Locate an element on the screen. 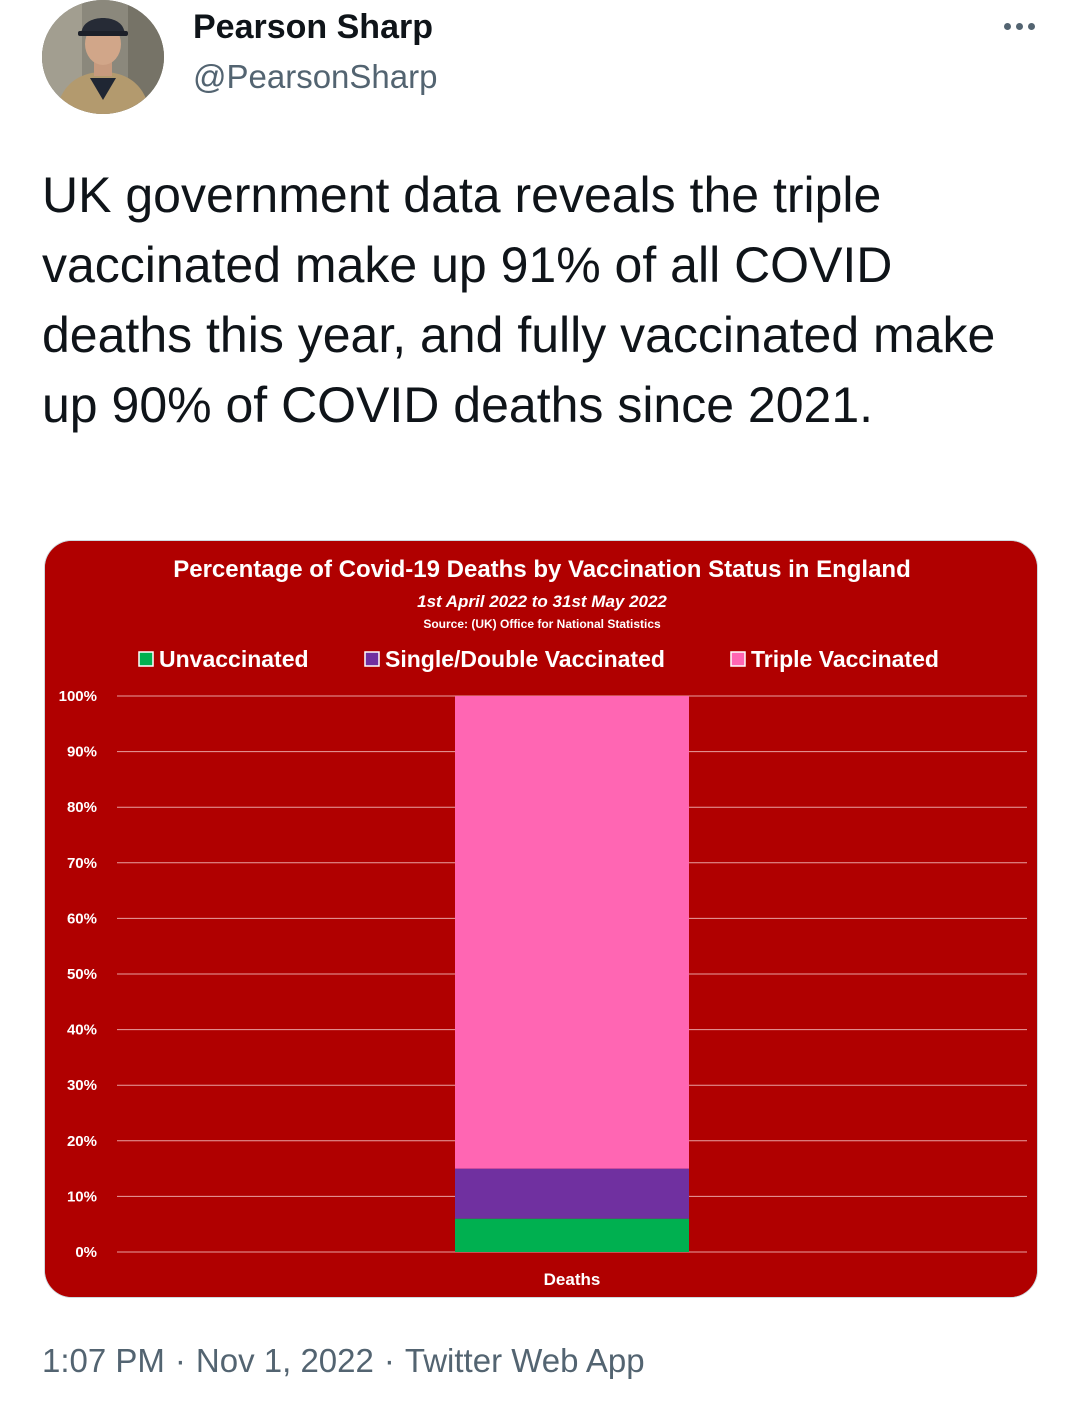  avatar is located at coordinates (103, 57).